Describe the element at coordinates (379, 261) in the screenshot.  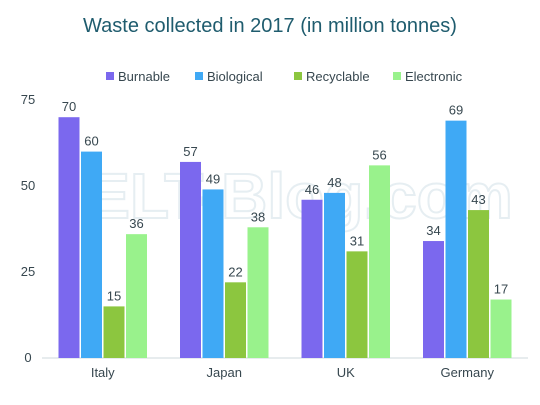
I see `bar-uk-electronic` at that location.